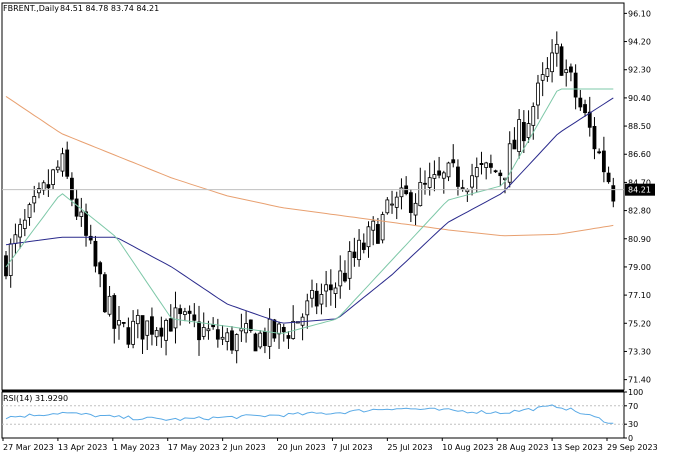 The image size is (680, 458). What do you see at coordinates (639, 323) in the screenshot?
I see `price-tick-label: 75.20` at bounding box center [639, 323].